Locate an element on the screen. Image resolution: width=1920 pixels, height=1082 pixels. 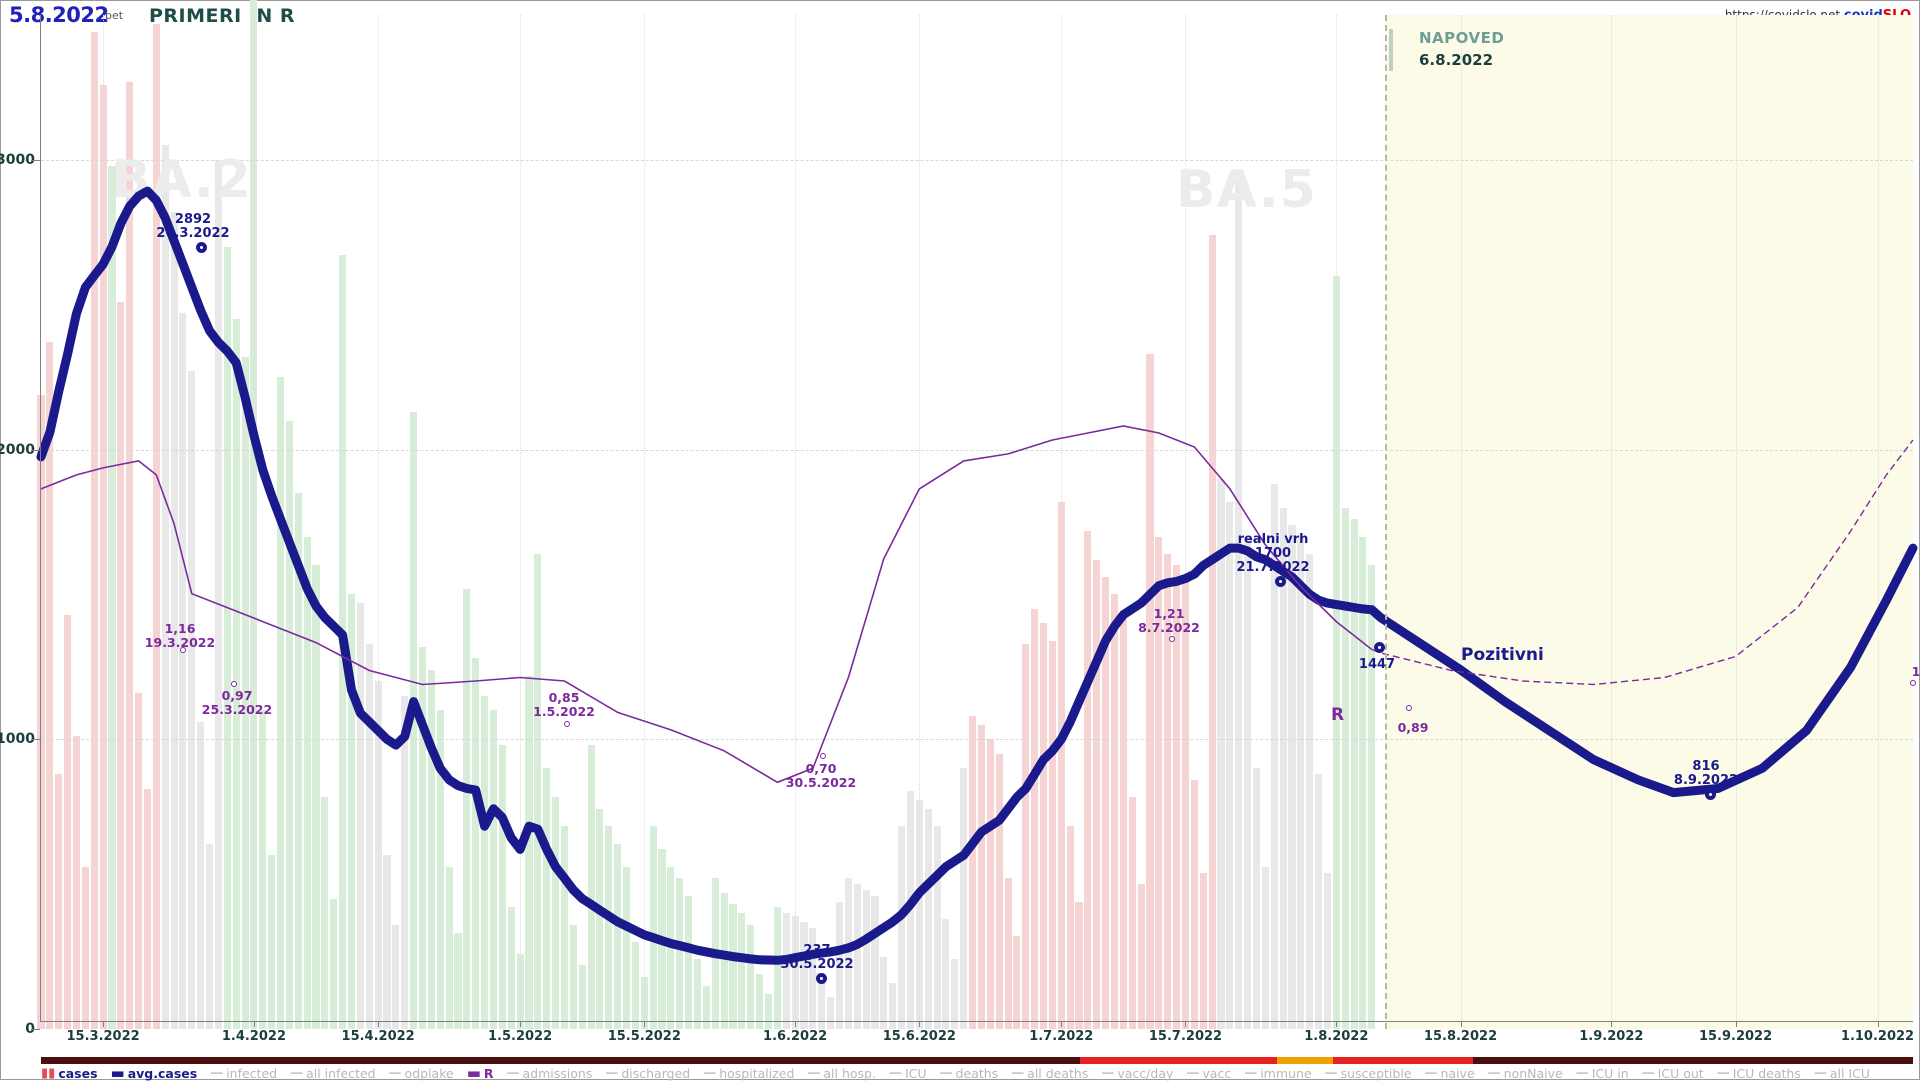
legend-item-icu: — ICU is located at coordinates (908, 1073).